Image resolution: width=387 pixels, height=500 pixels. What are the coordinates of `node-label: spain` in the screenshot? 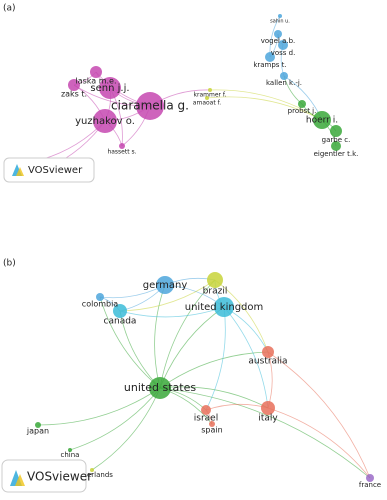 It's located at (211, 430).